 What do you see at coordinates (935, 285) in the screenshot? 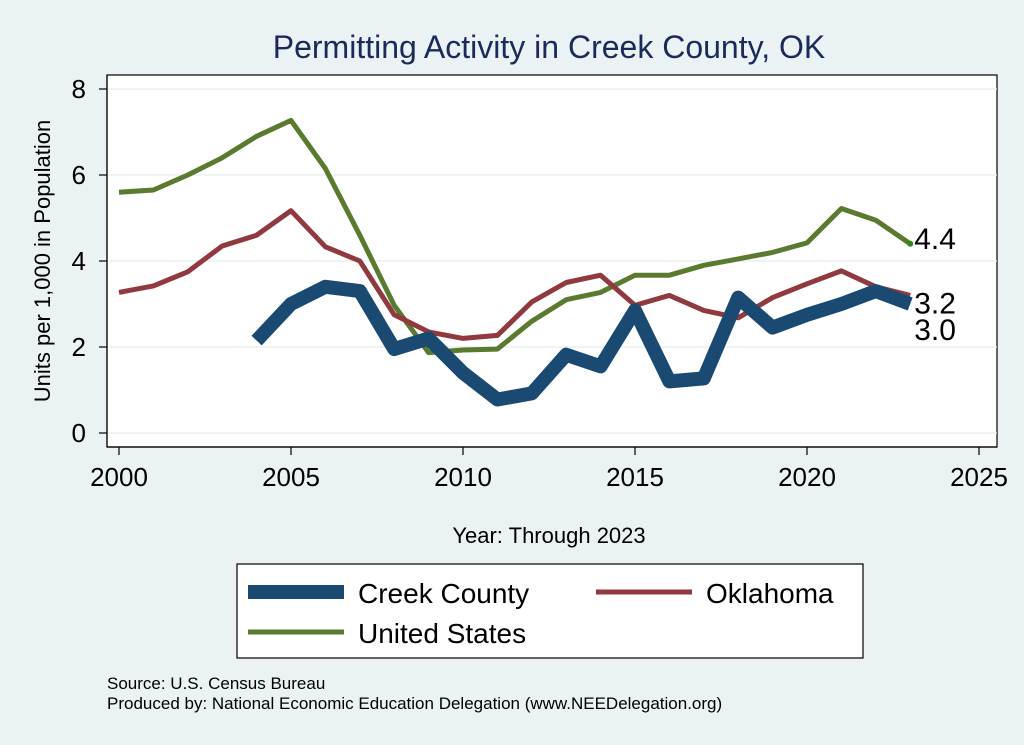
I see `end-labels: 3.03.2 4.4` at bounding box center [935, 285].